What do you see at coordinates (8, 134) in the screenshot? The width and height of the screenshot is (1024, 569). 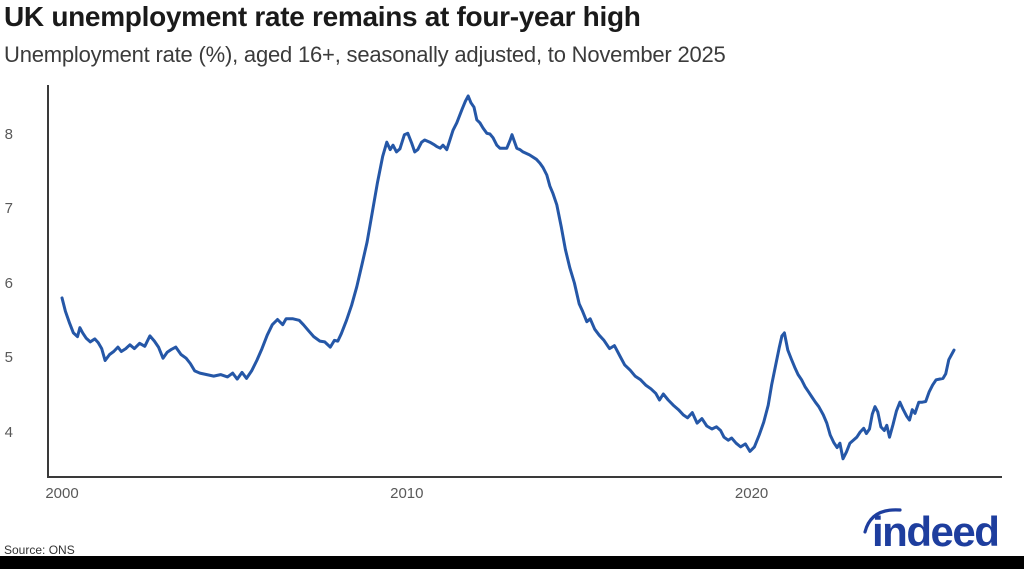 I see `y-tick-label-8: 8` at bounding box center [8, 134].